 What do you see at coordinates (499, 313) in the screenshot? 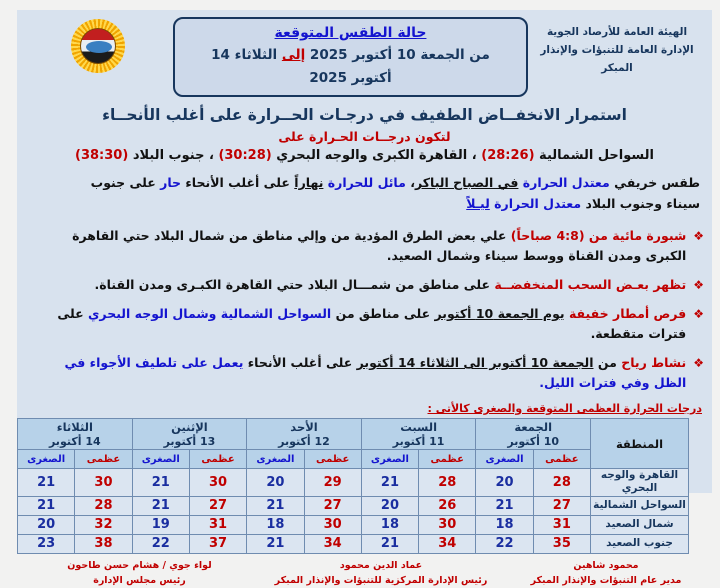
I see `text-segment: يوم الجمعة 10 أكتوبر` at bounding box center [499, 313].